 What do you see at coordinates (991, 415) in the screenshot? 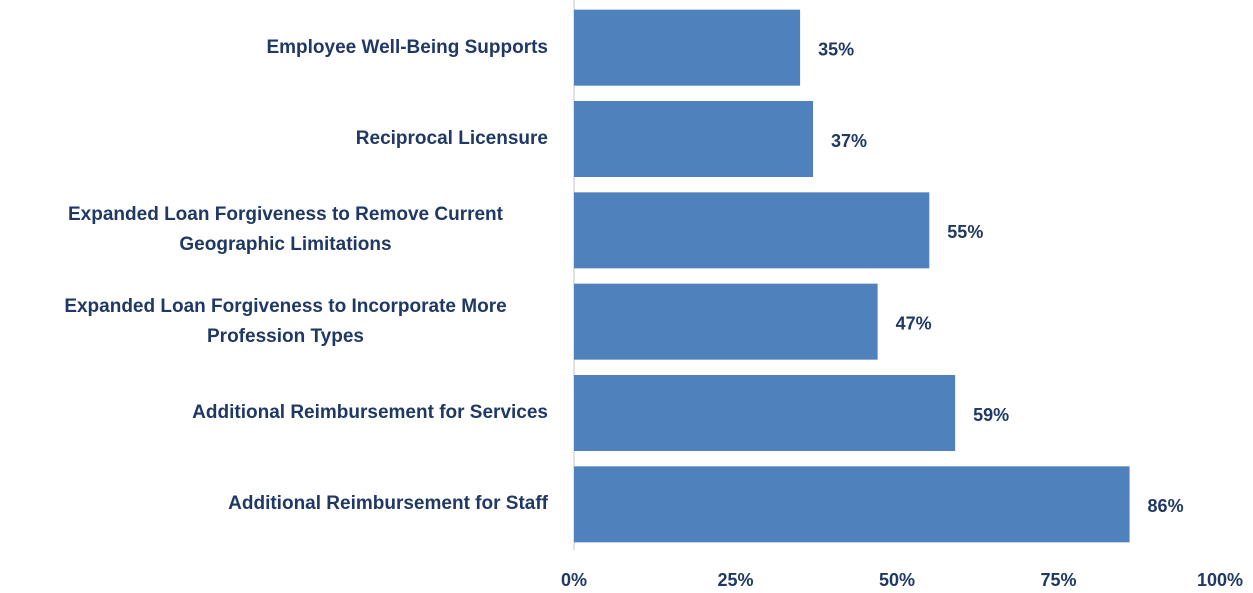
I see `value-label: 59%` at bounding box center [991, 415].